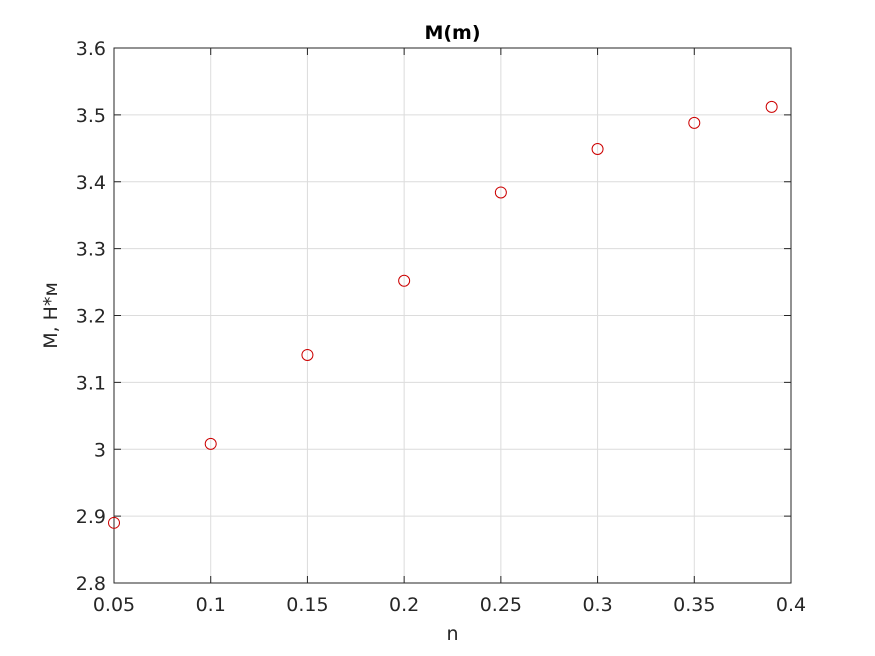 The width and height of the screenshot is (875, 656). What do you see at coordinates (91, 116) in the screenshot?
I see `y-tick-label: 3.5` at bounding box center [91, 116].